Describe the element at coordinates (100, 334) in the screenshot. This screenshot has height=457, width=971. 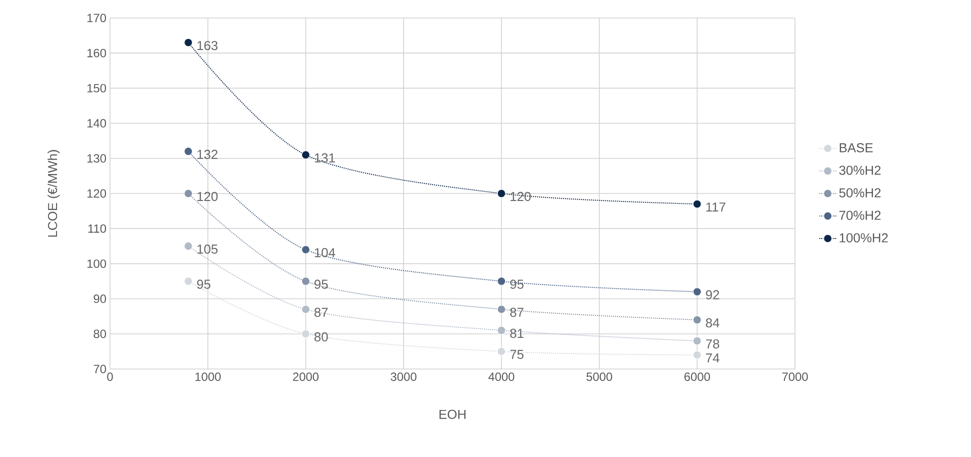
I see `y-tick-label: 80` at that location.